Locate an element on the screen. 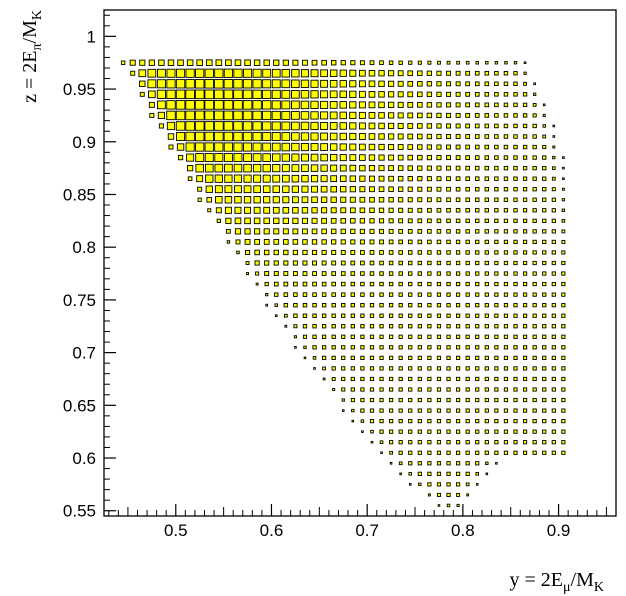  y-tick-label: 0.8 is located at coordinates (84, 247).